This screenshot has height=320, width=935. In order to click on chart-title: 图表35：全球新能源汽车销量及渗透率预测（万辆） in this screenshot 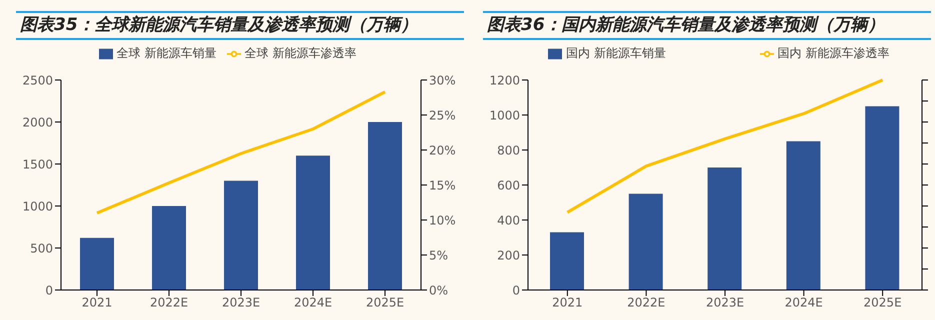, I will do `click(240, 25)`.